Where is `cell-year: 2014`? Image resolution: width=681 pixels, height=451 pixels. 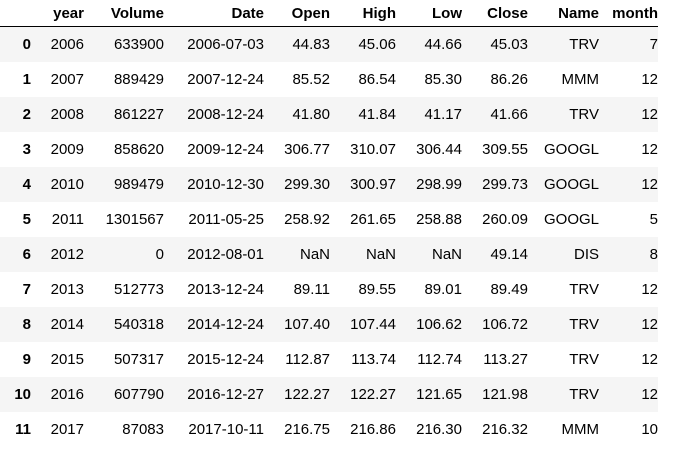
cell-year: 2014 is located at coordinates (67, 324).